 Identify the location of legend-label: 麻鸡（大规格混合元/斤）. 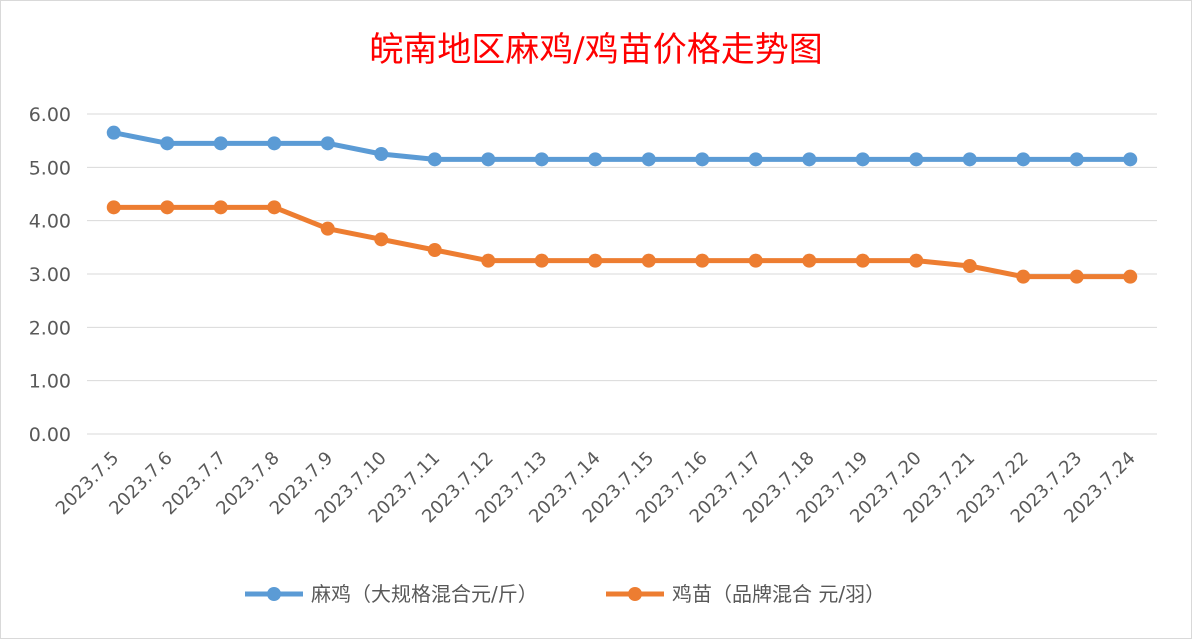
(424, 594).